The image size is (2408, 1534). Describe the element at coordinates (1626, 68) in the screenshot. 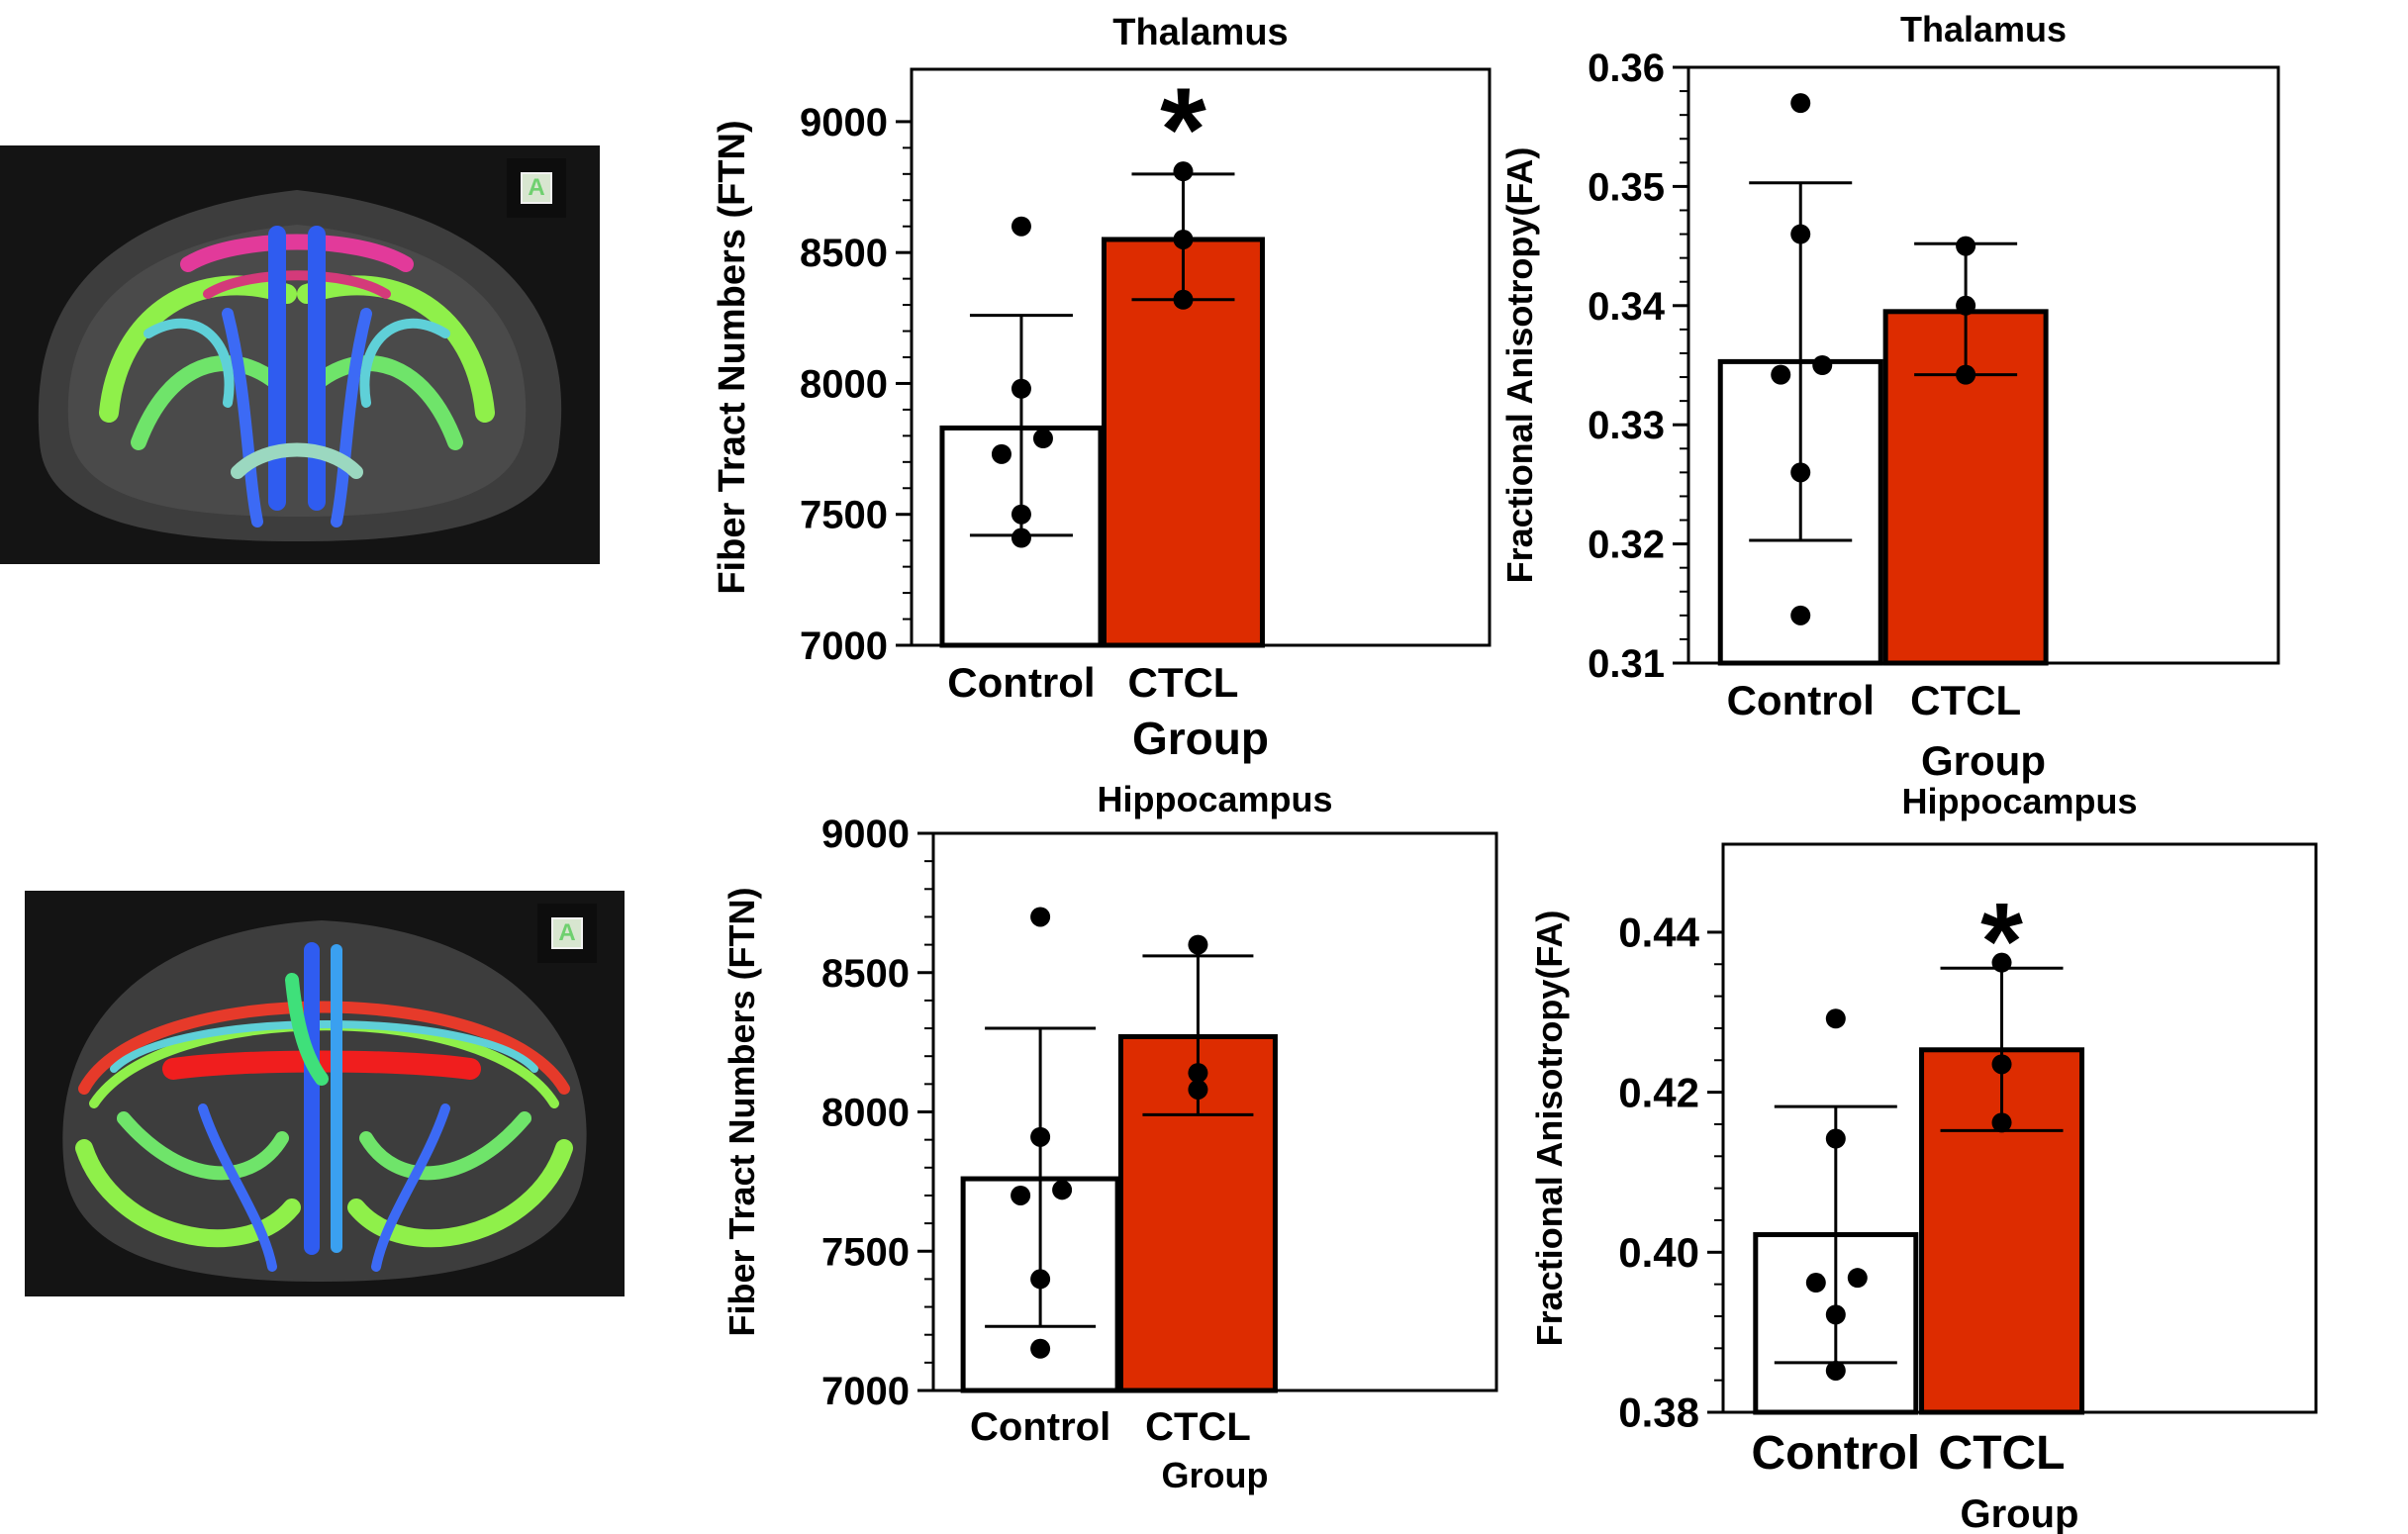

I see `y-tick-label: 0.36` at that location.